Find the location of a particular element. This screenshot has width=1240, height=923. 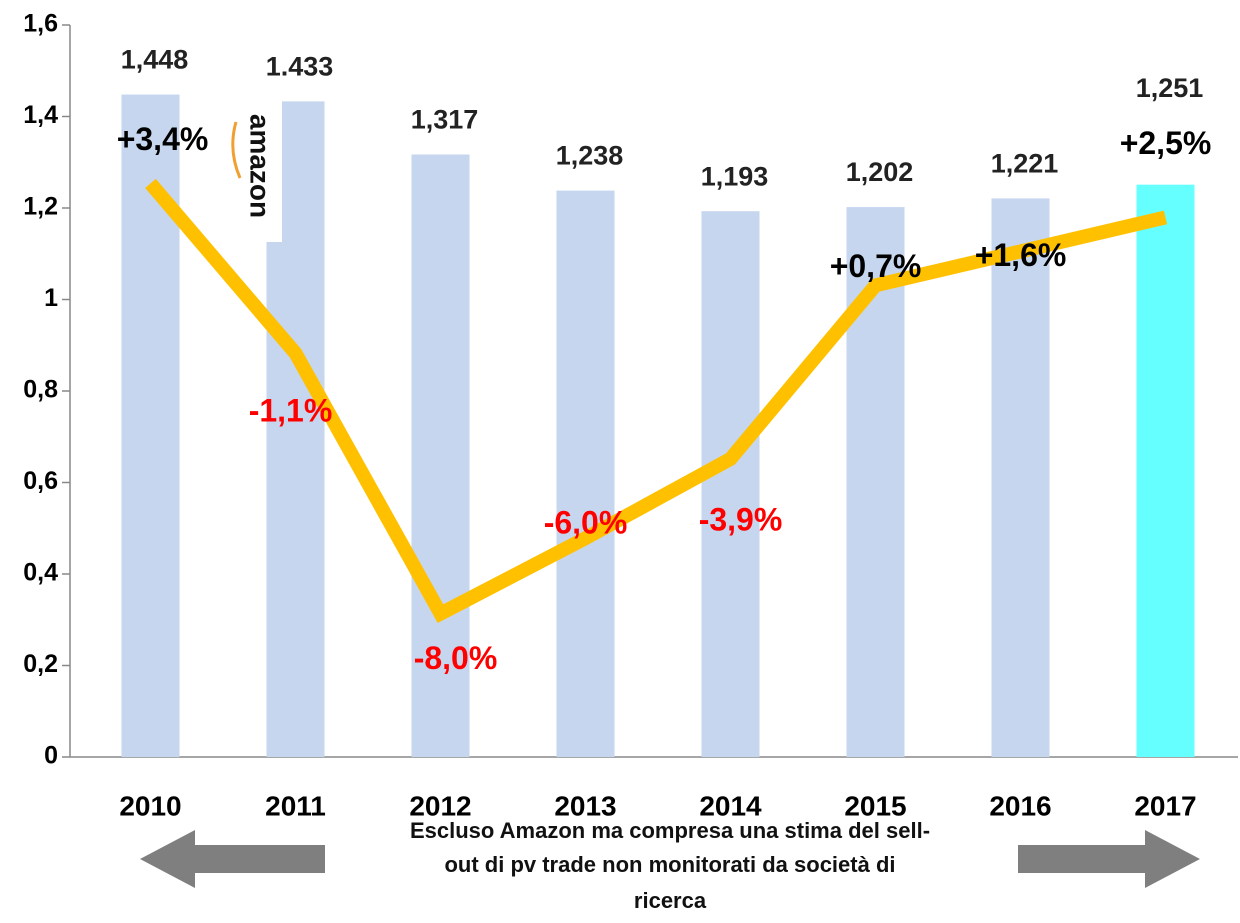

y-tick-label: 0,6 is located at coordinates (40, 481).